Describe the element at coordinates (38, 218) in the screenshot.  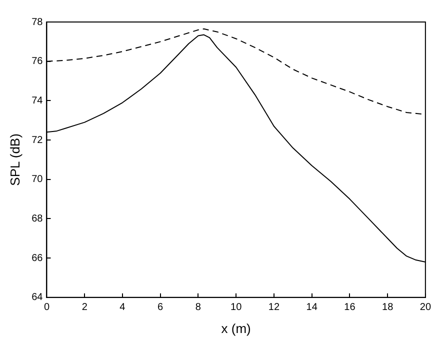
I see `y-tick-label: 68` at that location.